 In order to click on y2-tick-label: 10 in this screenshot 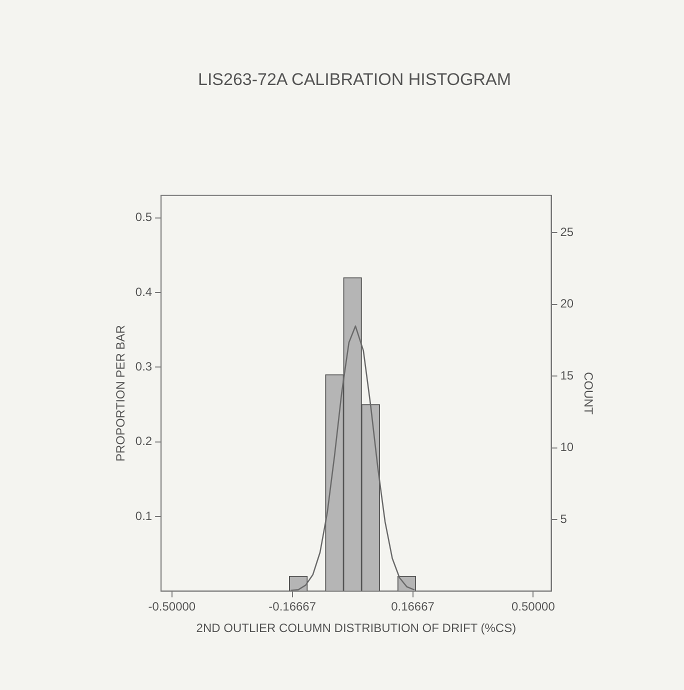, I will do `click(567, 447)`.